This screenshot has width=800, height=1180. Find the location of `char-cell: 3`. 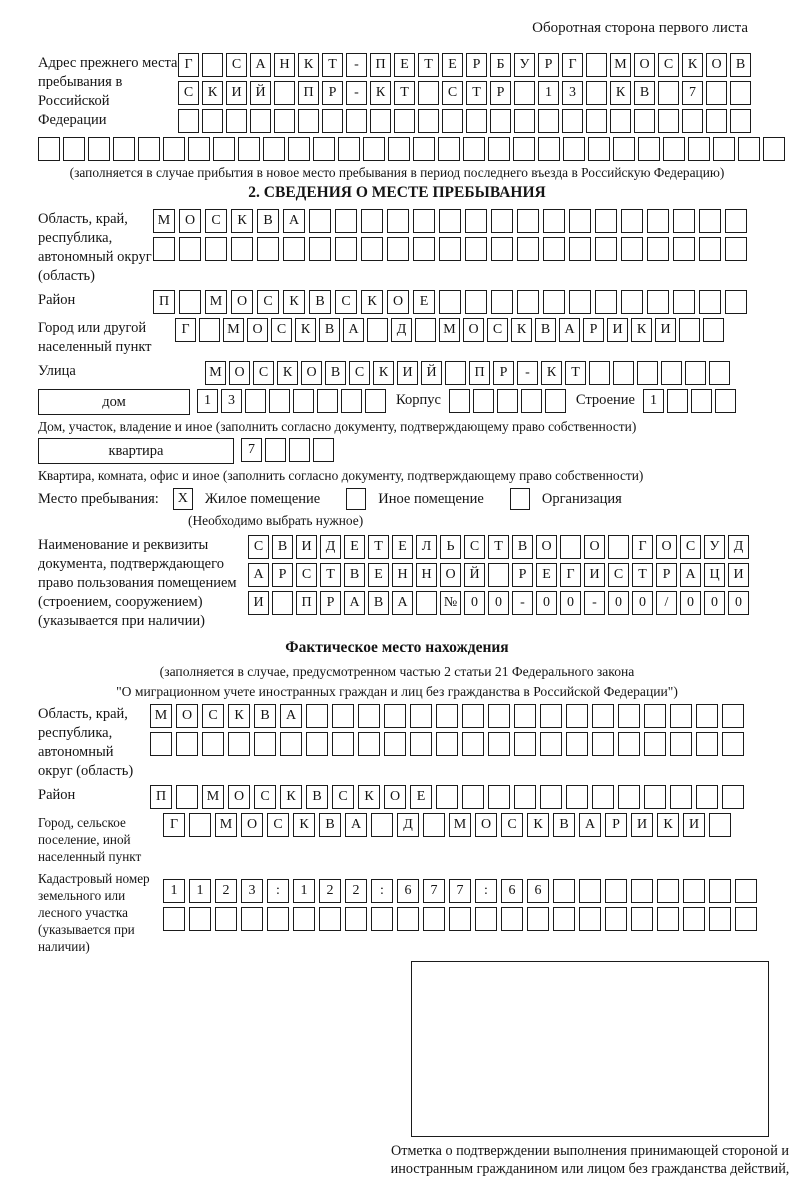

char-cell: 3 is located at coordinates (572, 93).